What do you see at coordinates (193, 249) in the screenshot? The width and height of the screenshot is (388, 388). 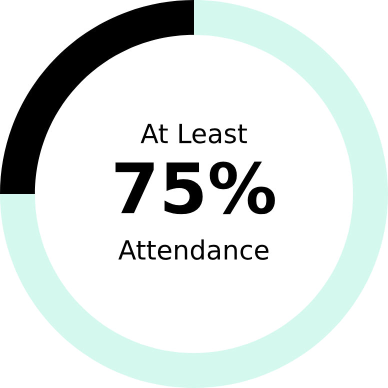 I see `text: Attendance` at bounding box center [193, 249].